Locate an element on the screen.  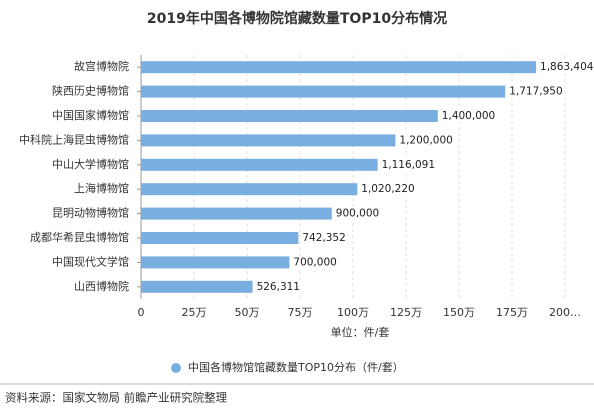
value-label: 742,352 is located at coordinates (323, 238).